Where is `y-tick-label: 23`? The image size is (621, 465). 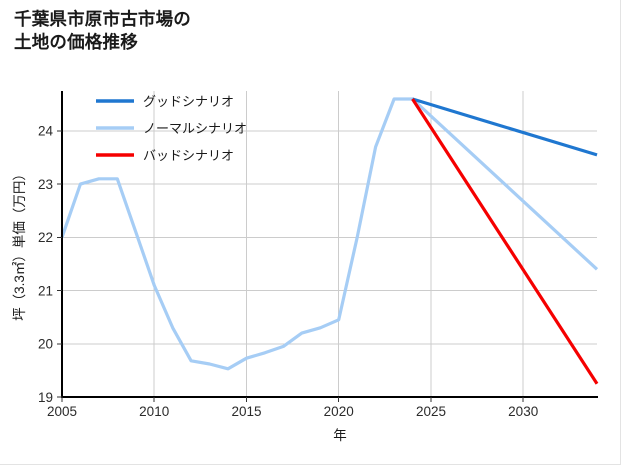 y-tick-label: 23 is located at coordinates (45, 184).